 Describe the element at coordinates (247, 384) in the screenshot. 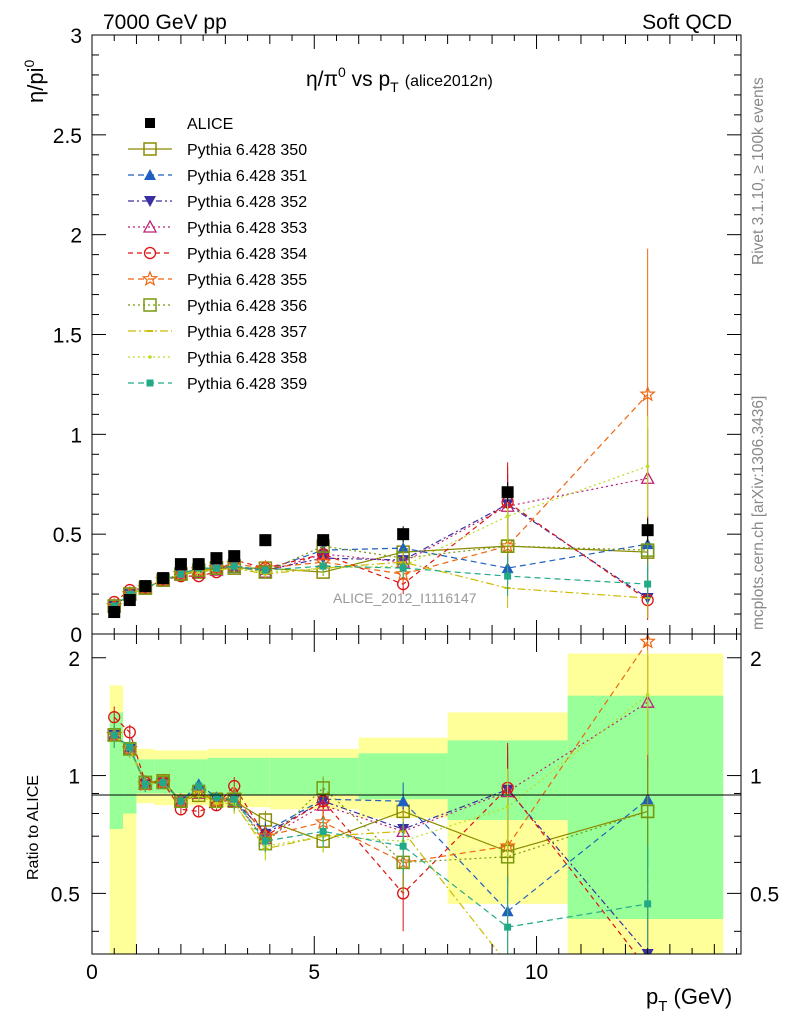

I see `legend-label: Pythia 6.428 359` at that location.